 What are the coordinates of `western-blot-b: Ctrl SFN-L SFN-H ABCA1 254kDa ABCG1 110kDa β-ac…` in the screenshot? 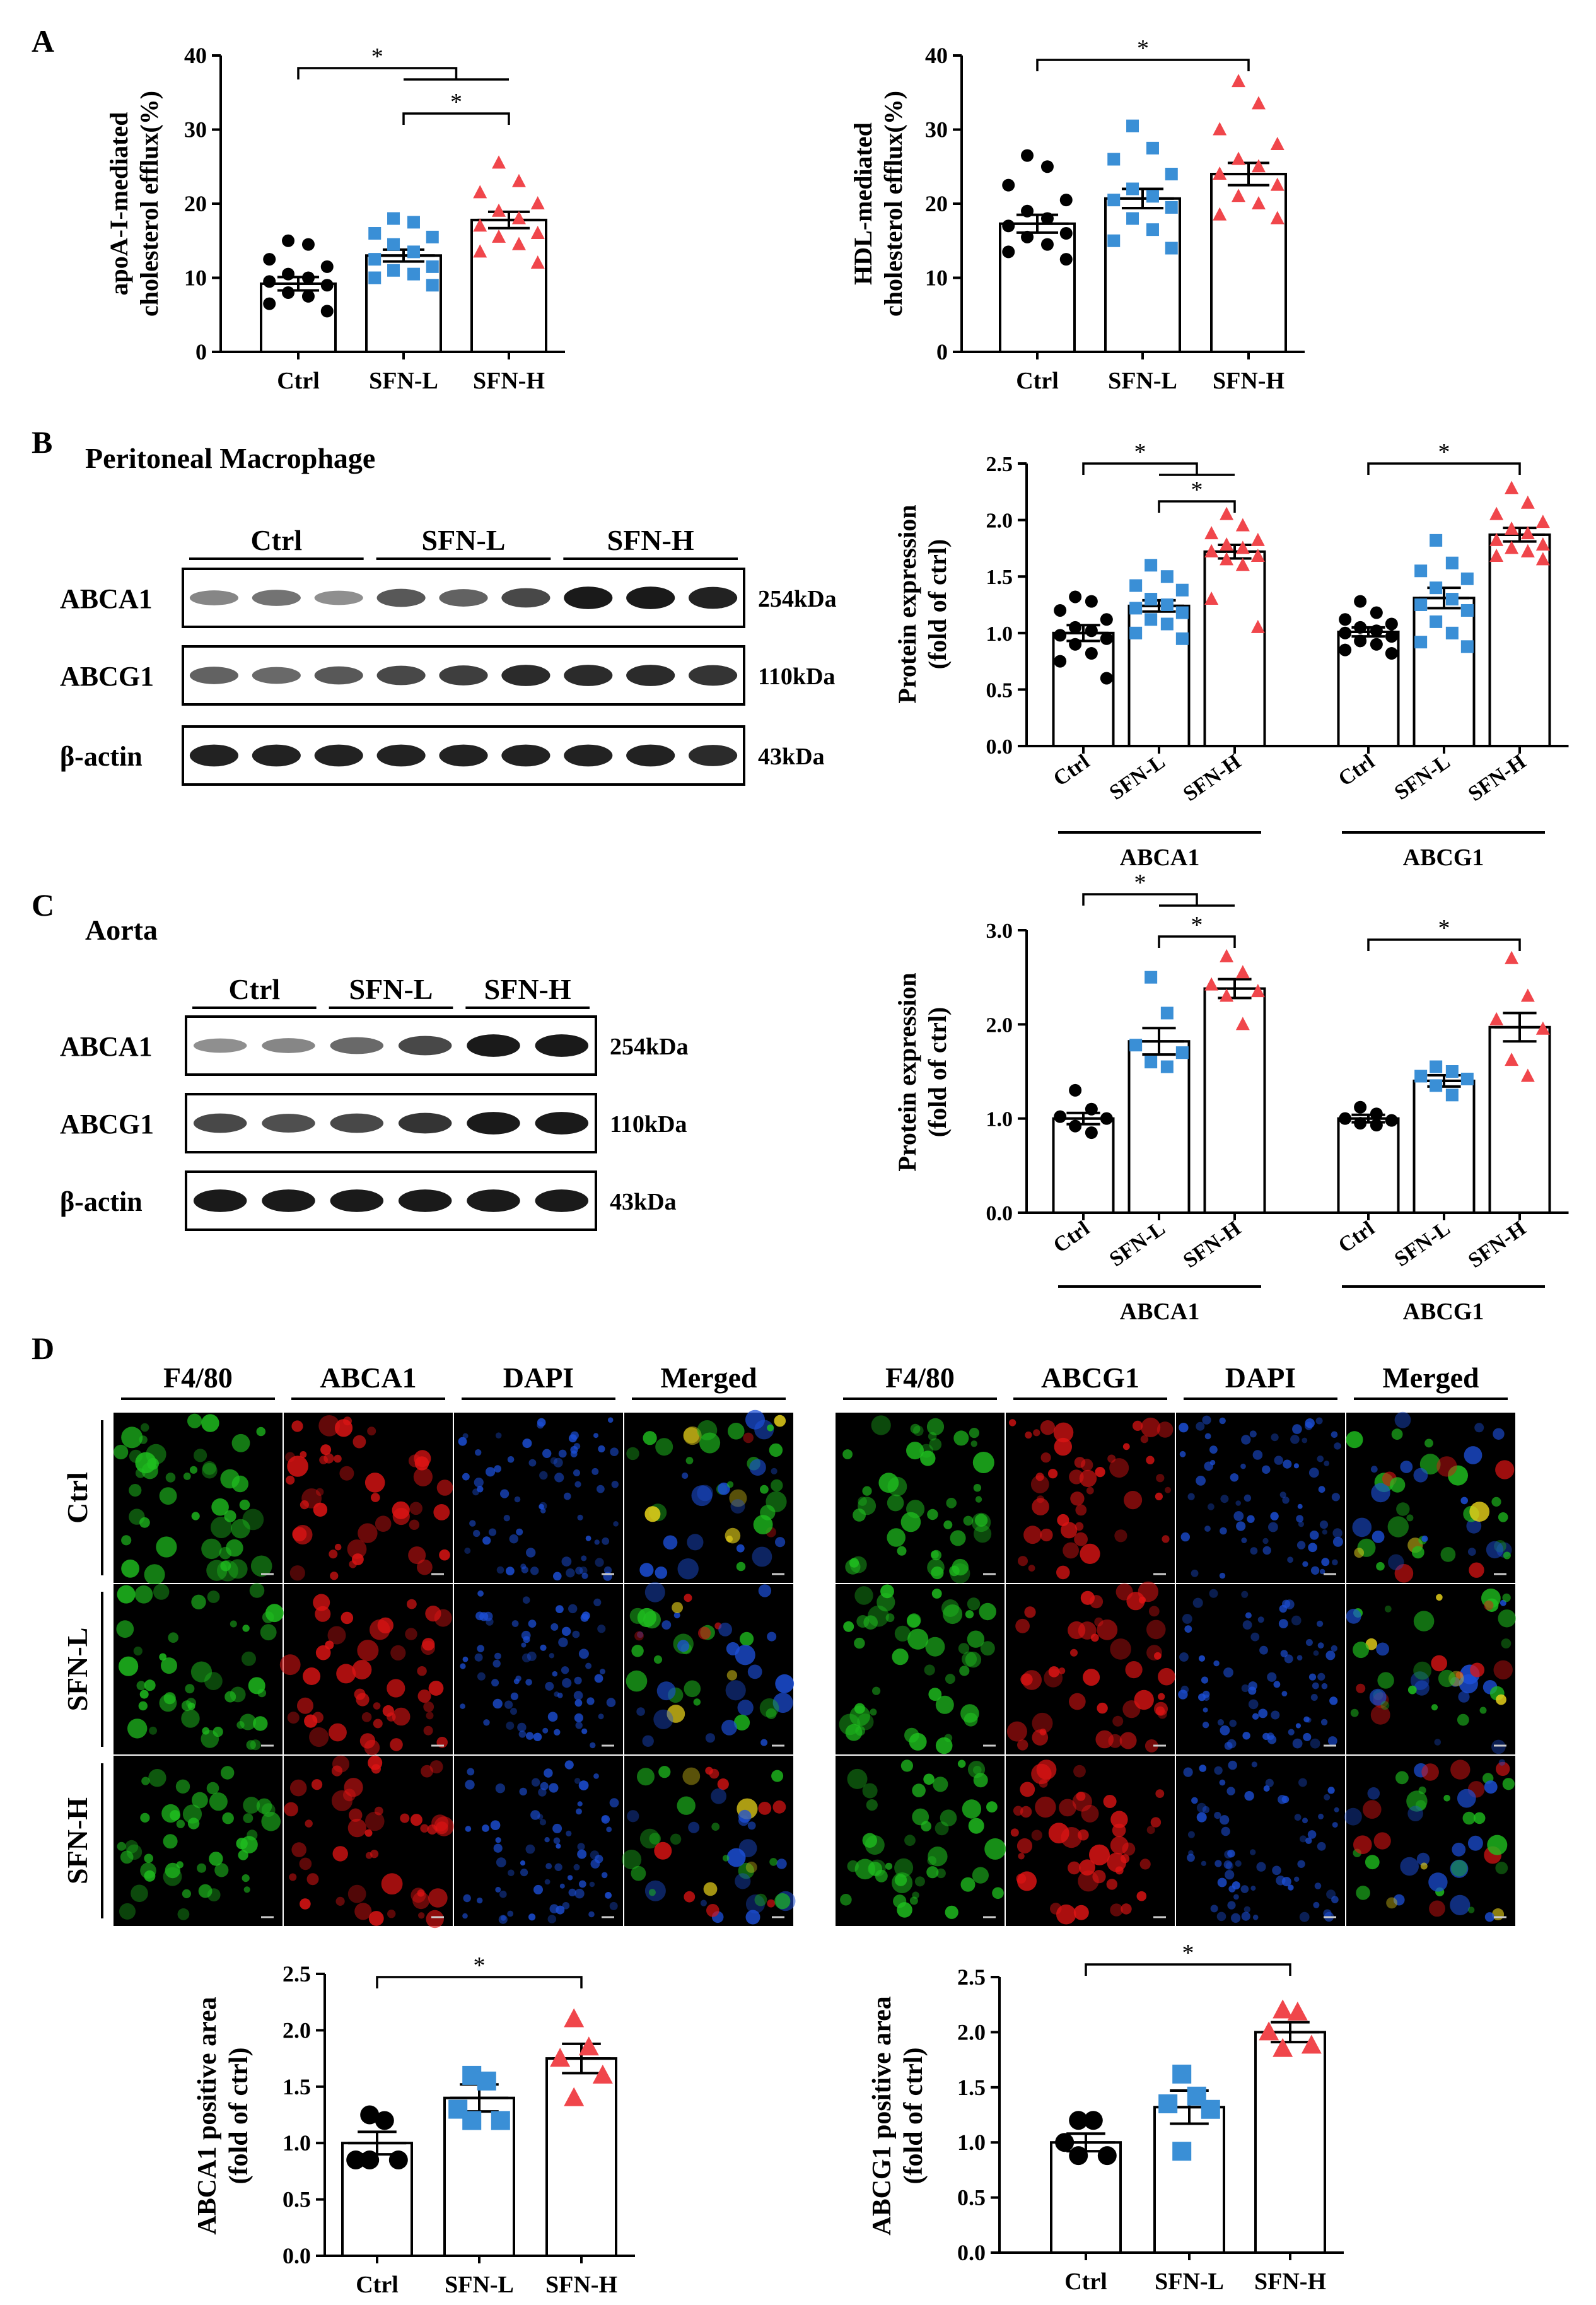 It's located at (448, 655).